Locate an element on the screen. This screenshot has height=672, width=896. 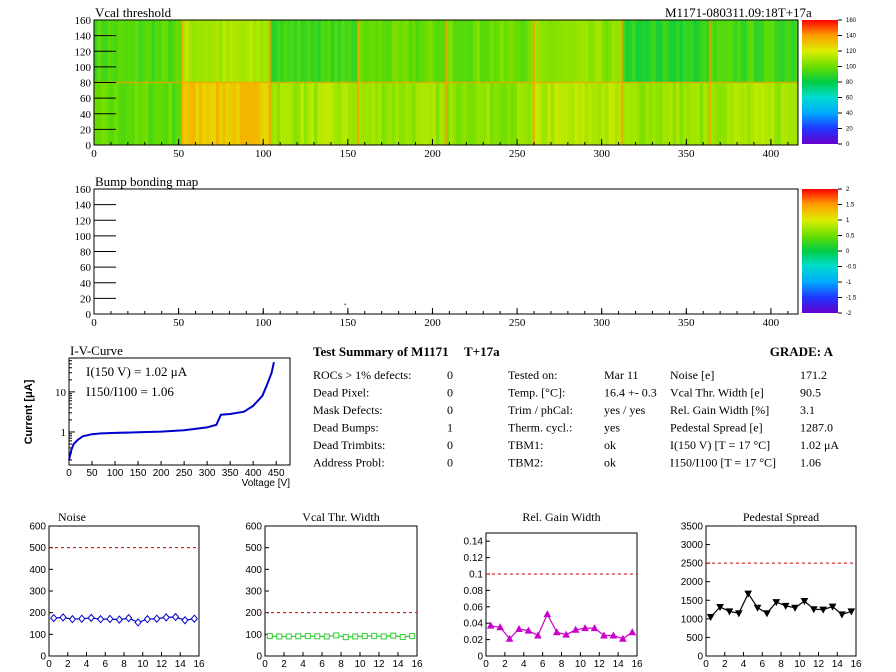
roc-x-tick-label: 4 is located at coordinates (744, 664).